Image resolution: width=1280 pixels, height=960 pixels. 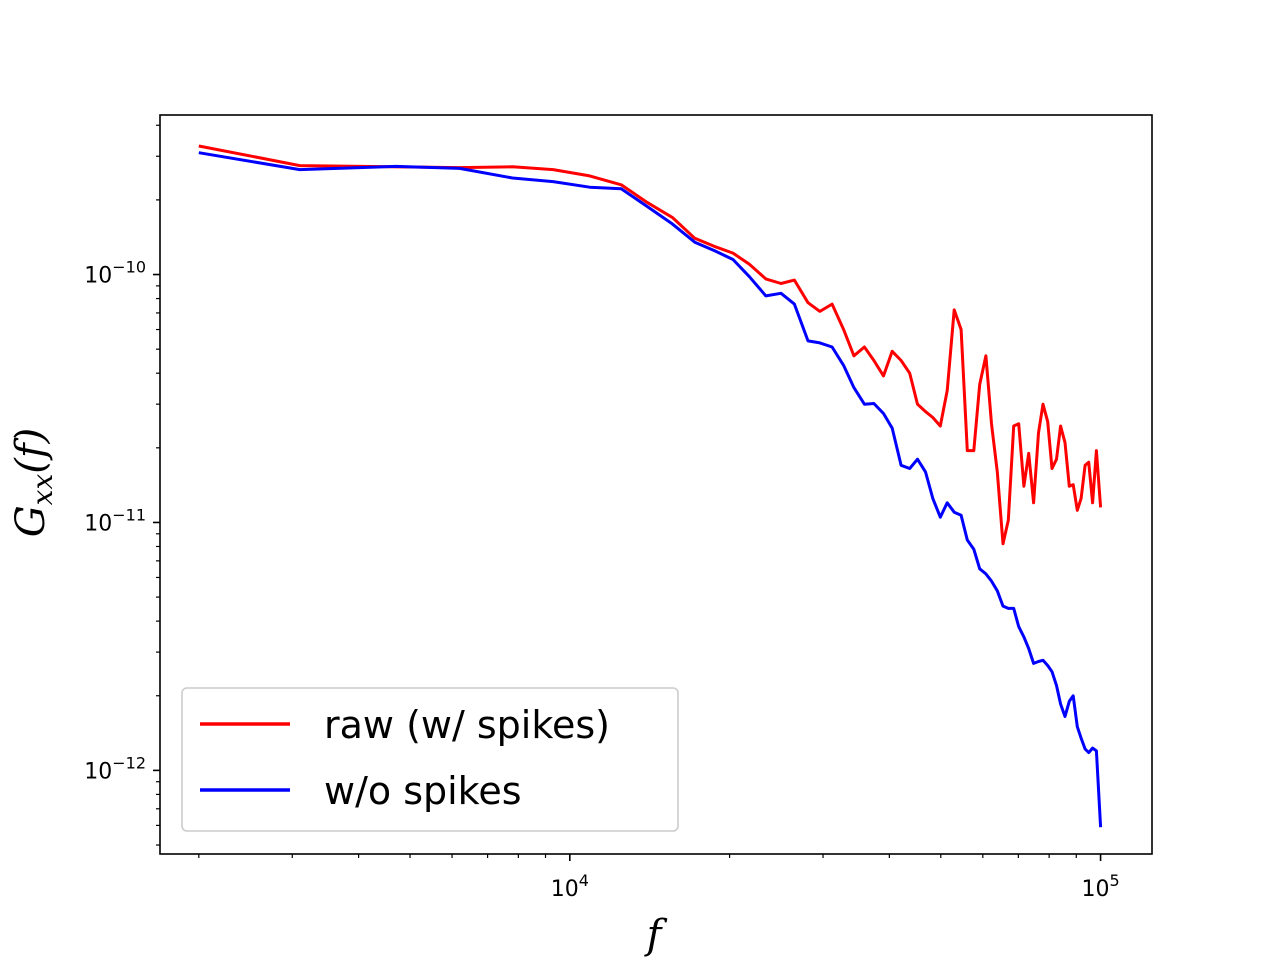 I want to click on y-axis-label-base: G, so click(x=31, y=521).